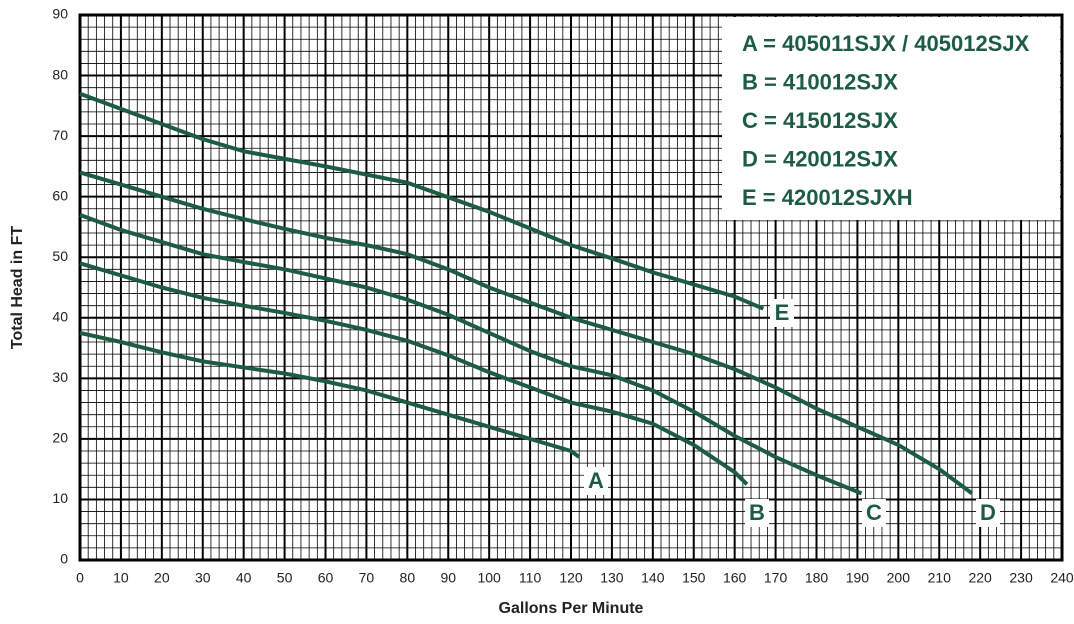  I want to click on y-axis-title: Total Head in FT, so click(17, 287).